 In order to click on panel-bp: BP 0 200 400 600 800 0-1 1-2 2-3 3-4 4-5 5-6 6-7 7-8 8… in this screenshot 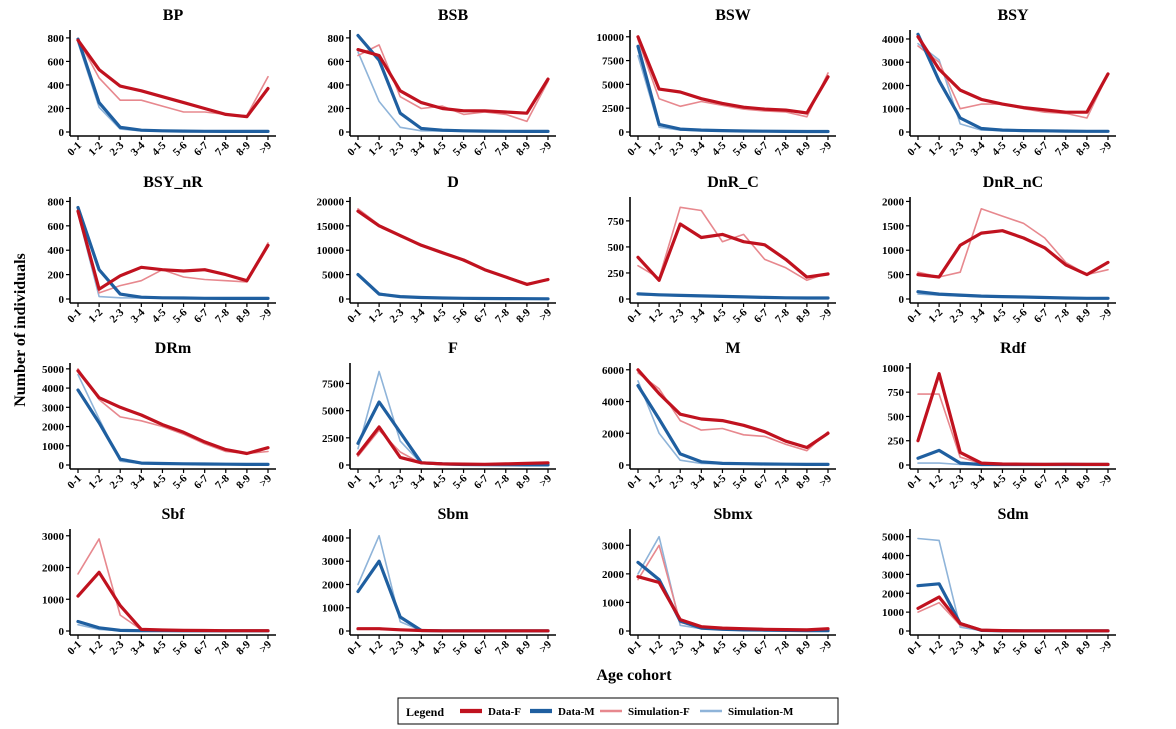, I will do `click(162, 83)`.